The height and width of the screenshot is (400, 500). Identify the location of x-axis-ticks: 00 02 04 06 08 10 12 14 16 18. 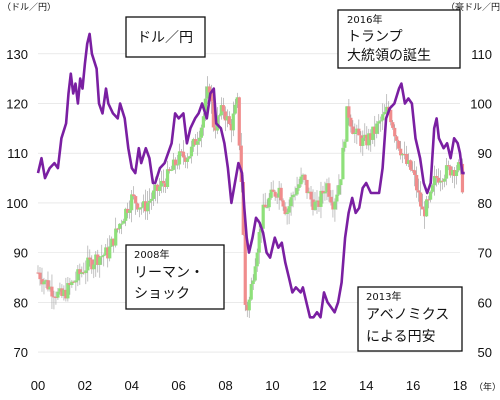
(249, 385).